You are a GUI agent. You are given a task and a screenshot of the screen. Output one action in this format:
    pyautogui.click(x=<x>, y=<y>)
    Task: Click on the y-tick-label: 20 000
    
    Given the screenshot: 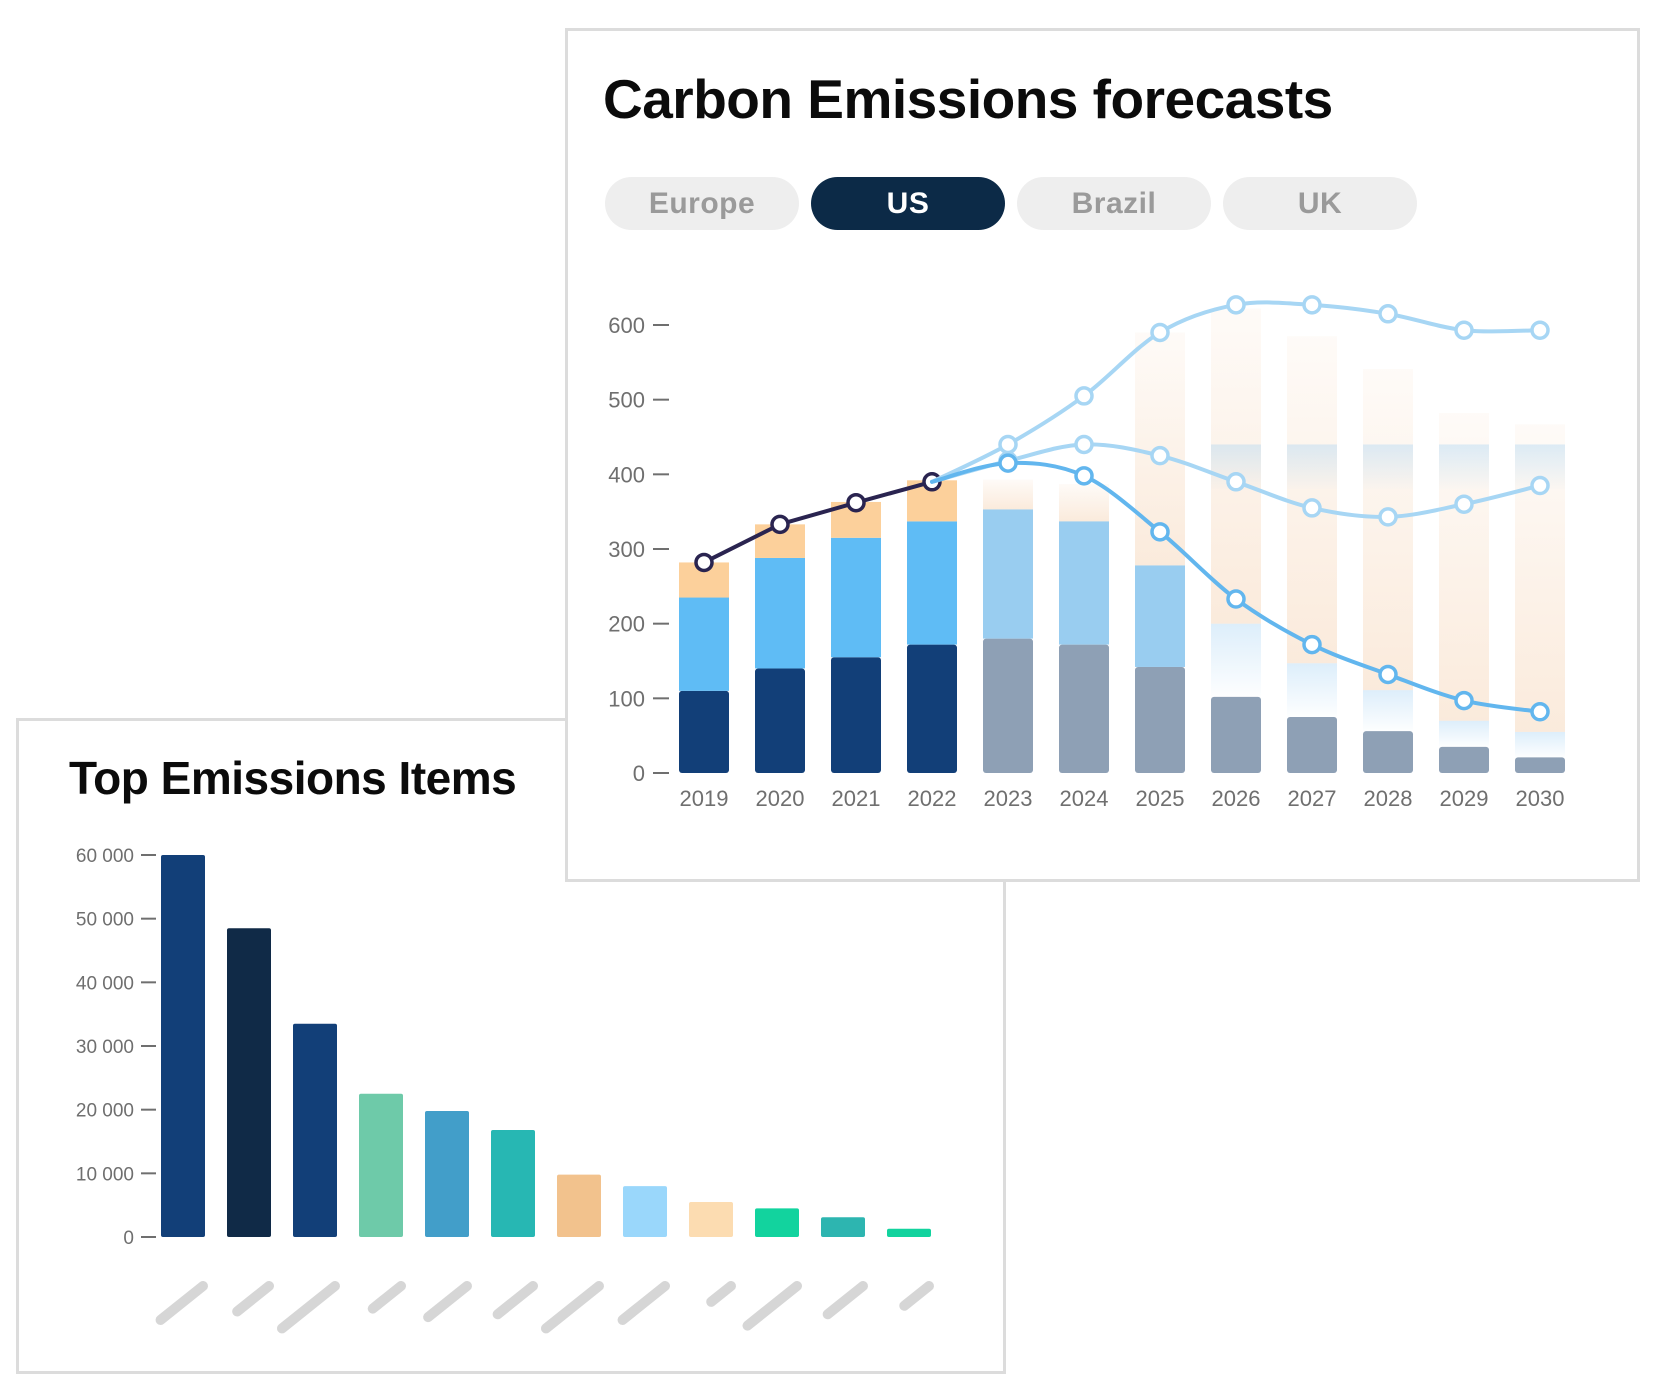 What is the action you would take?
    pyautogui.click(x=105, y=1111)
    